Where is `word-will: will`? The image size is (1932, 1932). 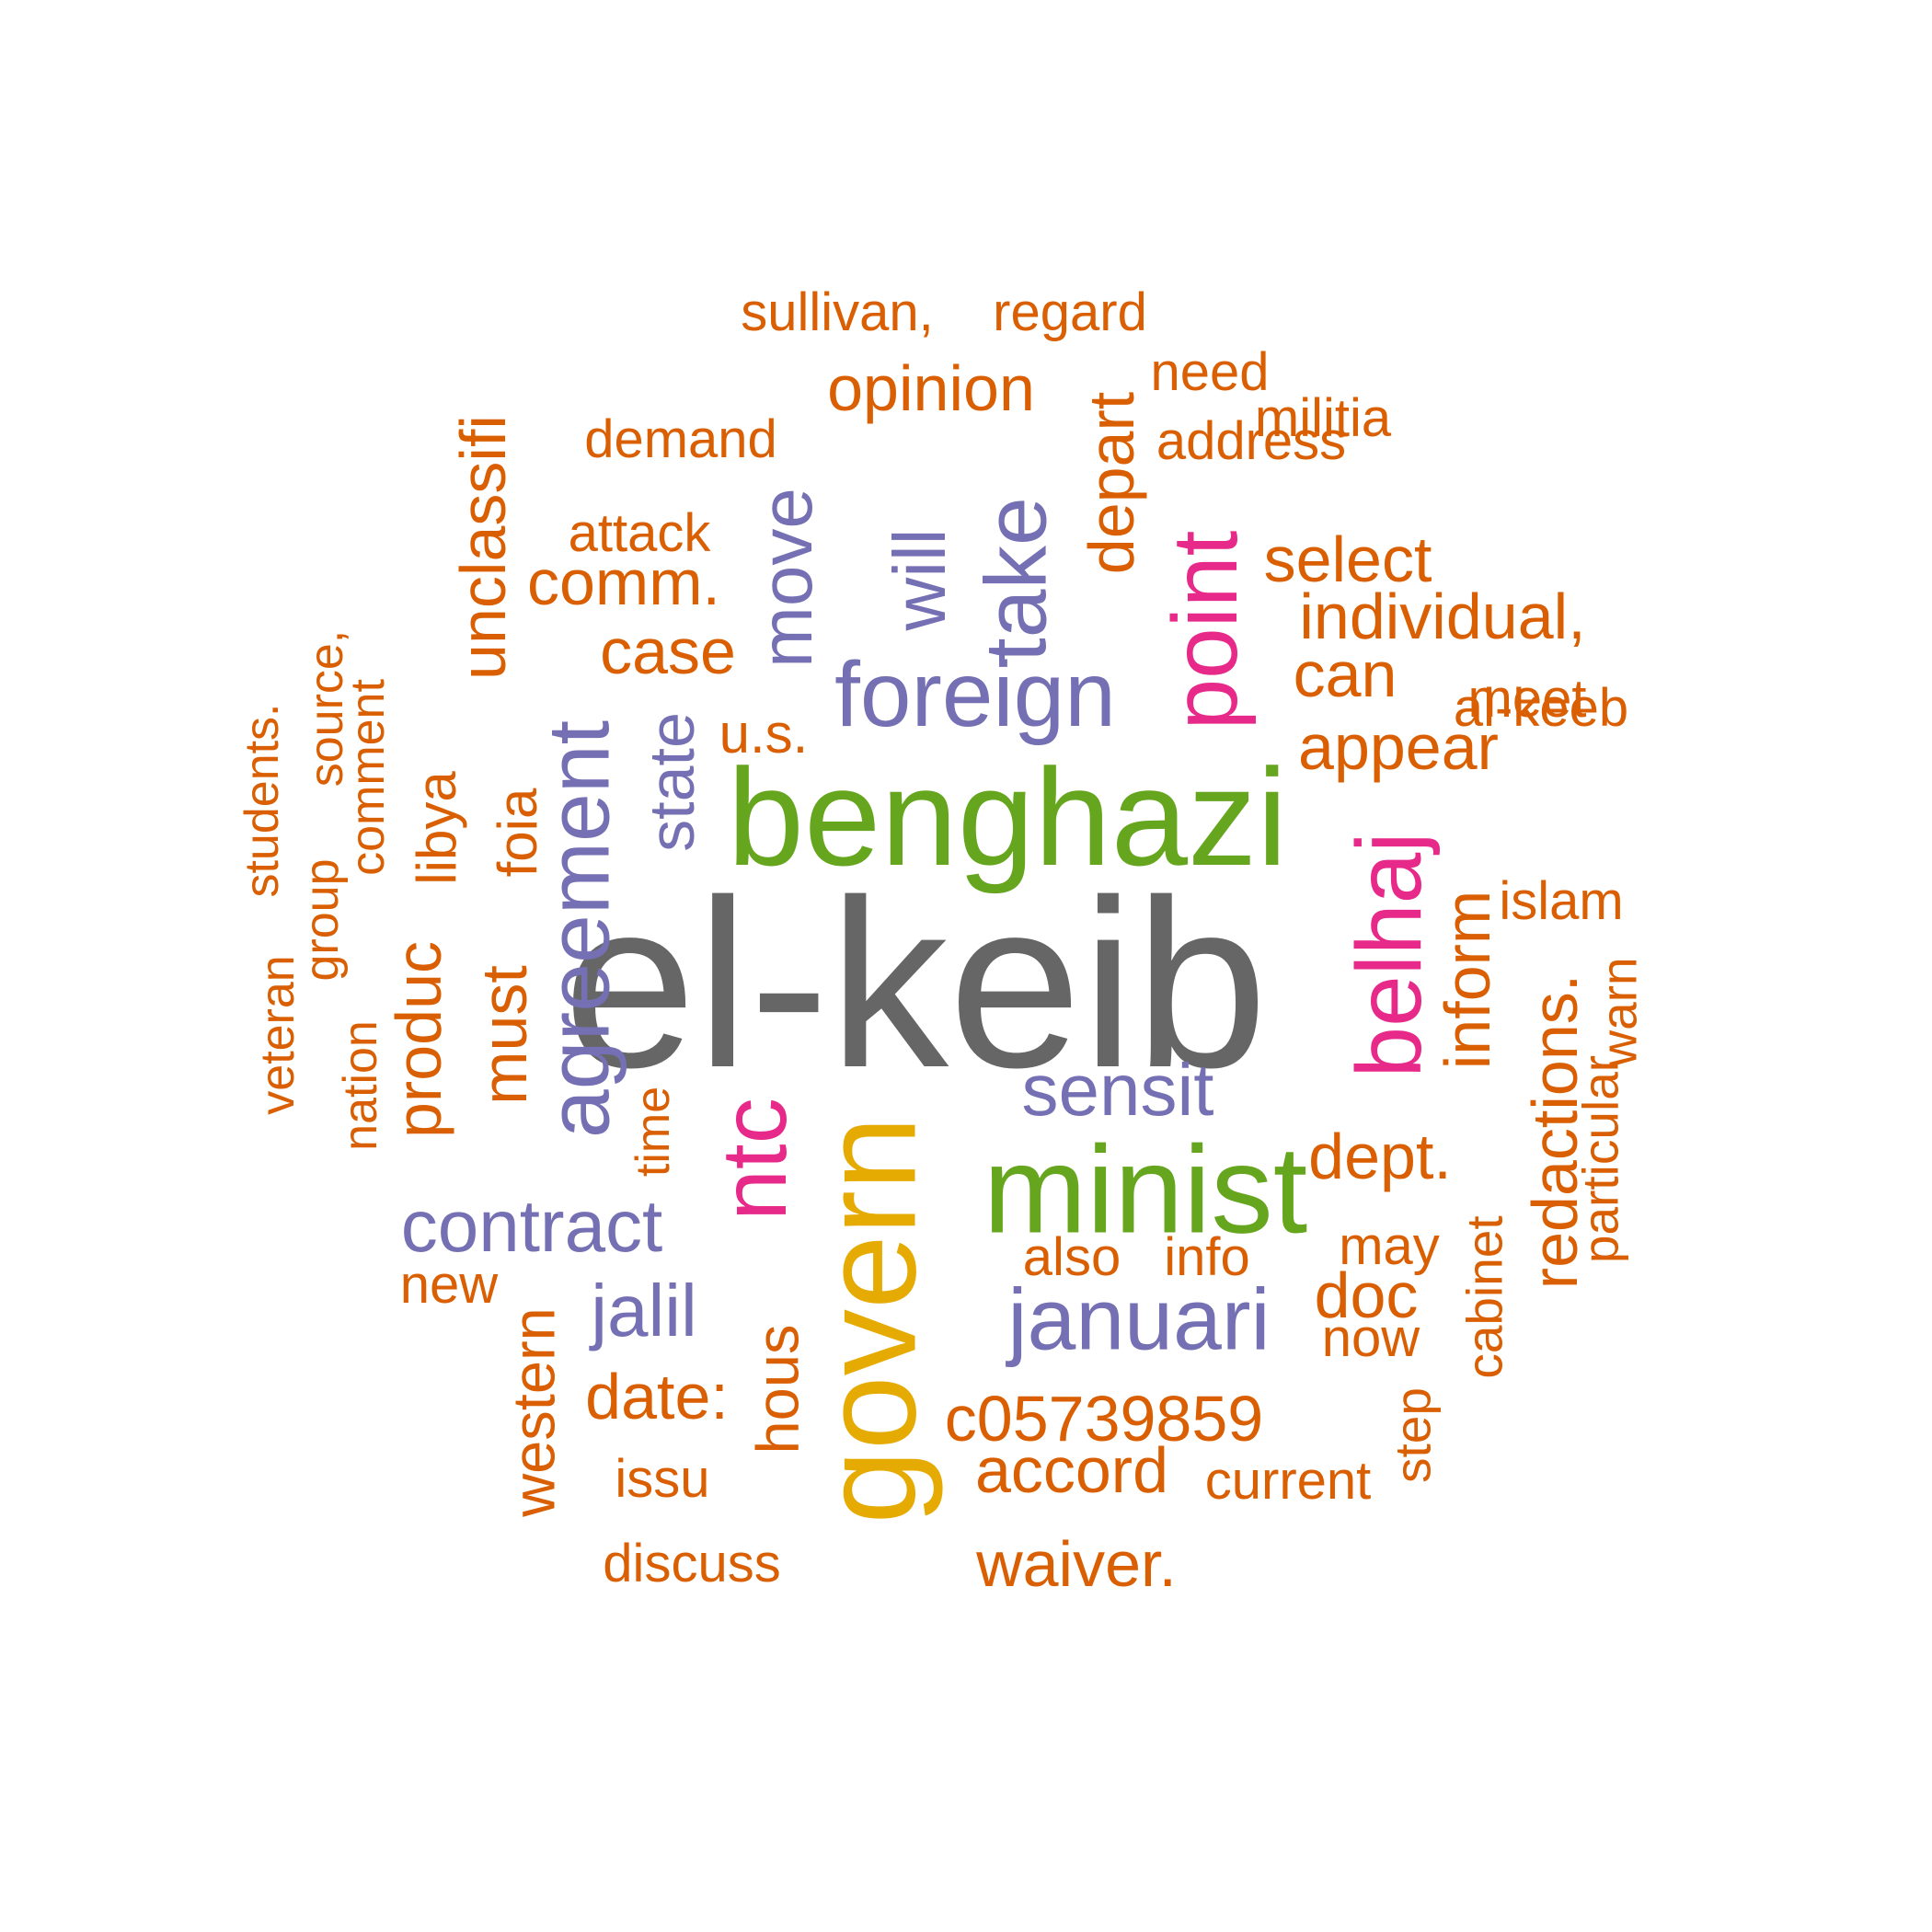 word-will: will is located at coordinates (919, 579).